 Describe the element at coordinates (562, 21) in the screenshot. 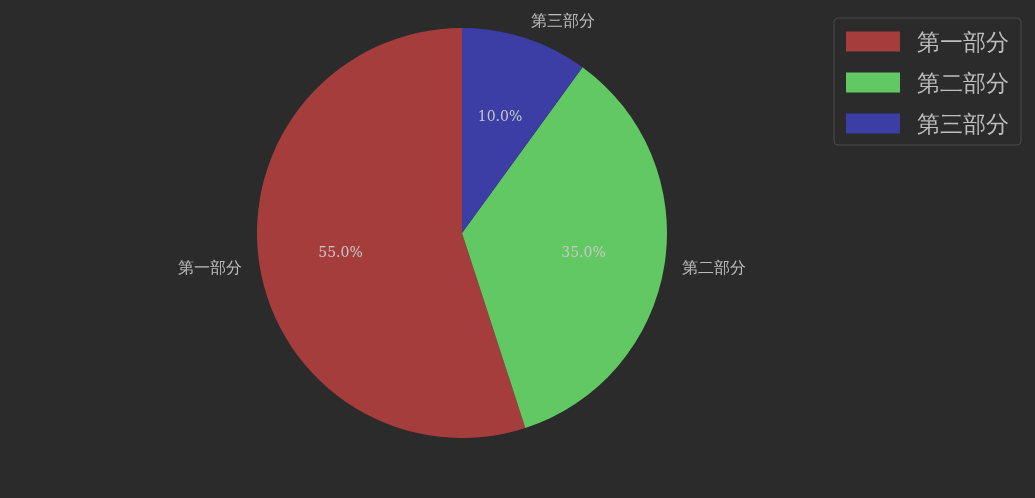

I see `slice-label: 第三部分` at that location.